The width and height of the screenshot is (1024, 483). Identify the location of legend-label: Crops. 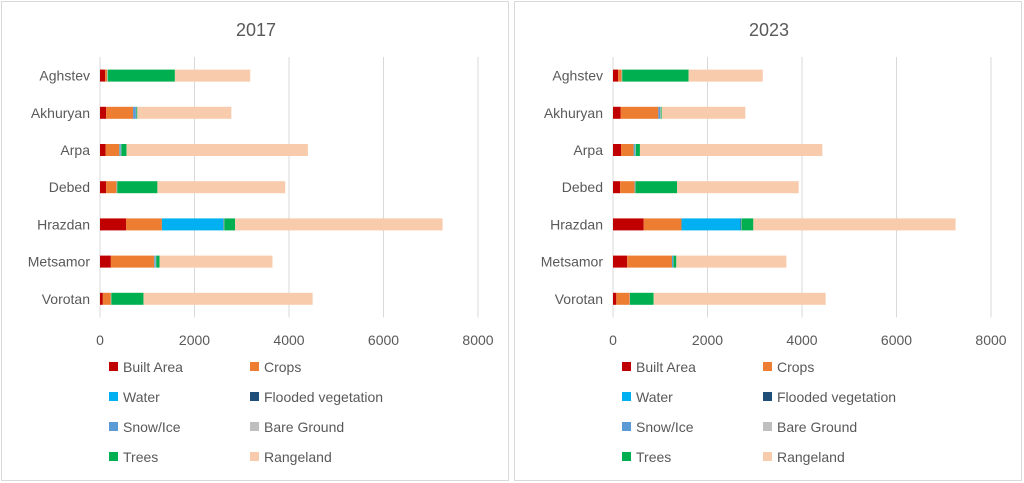
(282, 367).